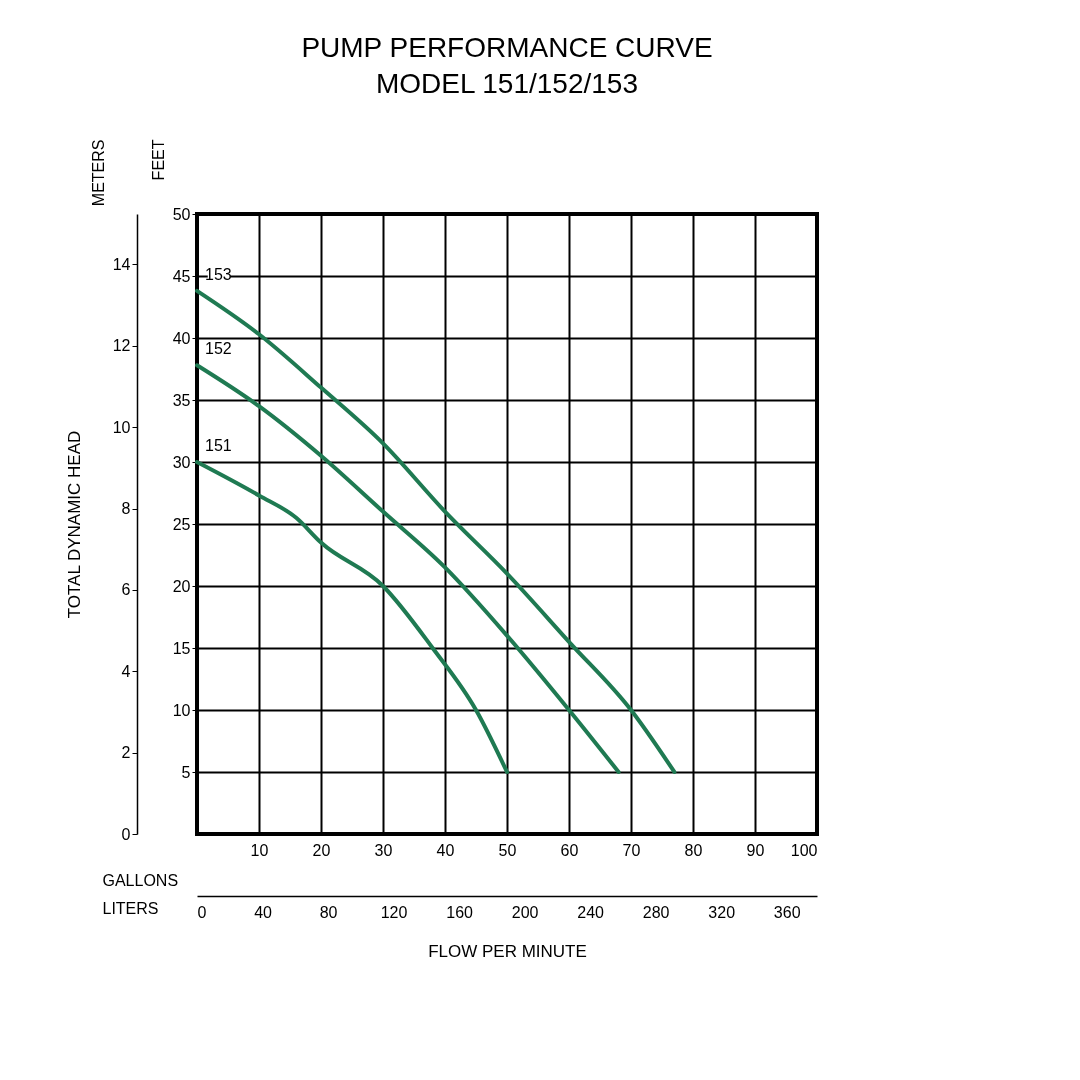 The height and width of the screenshot is (1080, 1080). Describe the element at coordinates (181, 214) in the screenshot. I see `y-tick-label: 50` at that location.